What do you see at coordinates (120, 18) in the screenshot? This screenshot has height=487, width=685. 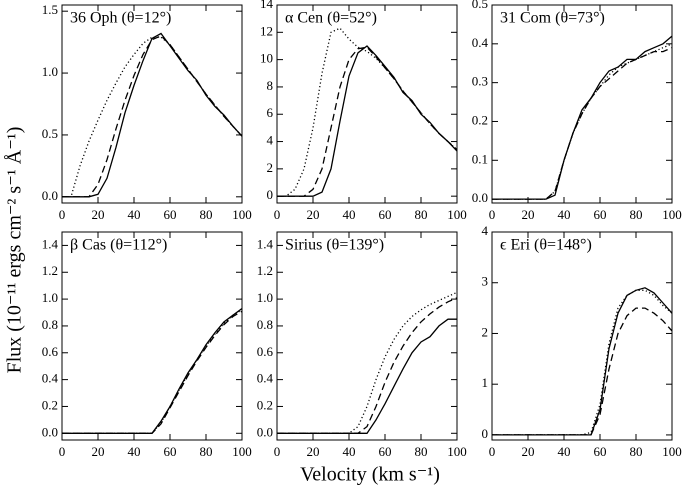 I see `panel-title: 36 Oph (θ=12°)` at bounding box center [120, 18].